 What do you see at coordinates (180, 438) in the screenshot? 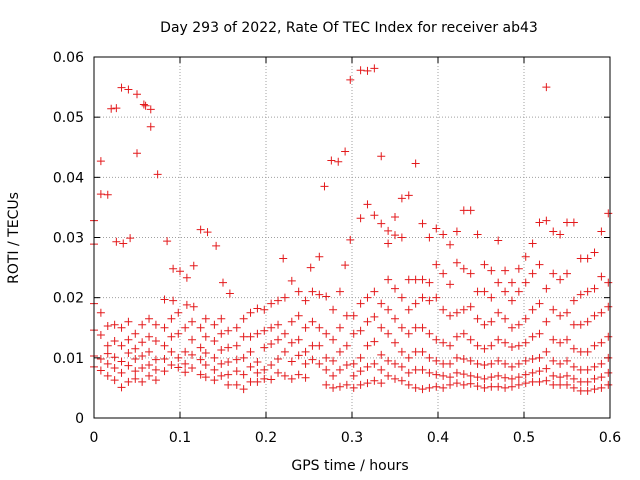
I see `x-tick-label: 0.1` at bounding box center [180, 438].